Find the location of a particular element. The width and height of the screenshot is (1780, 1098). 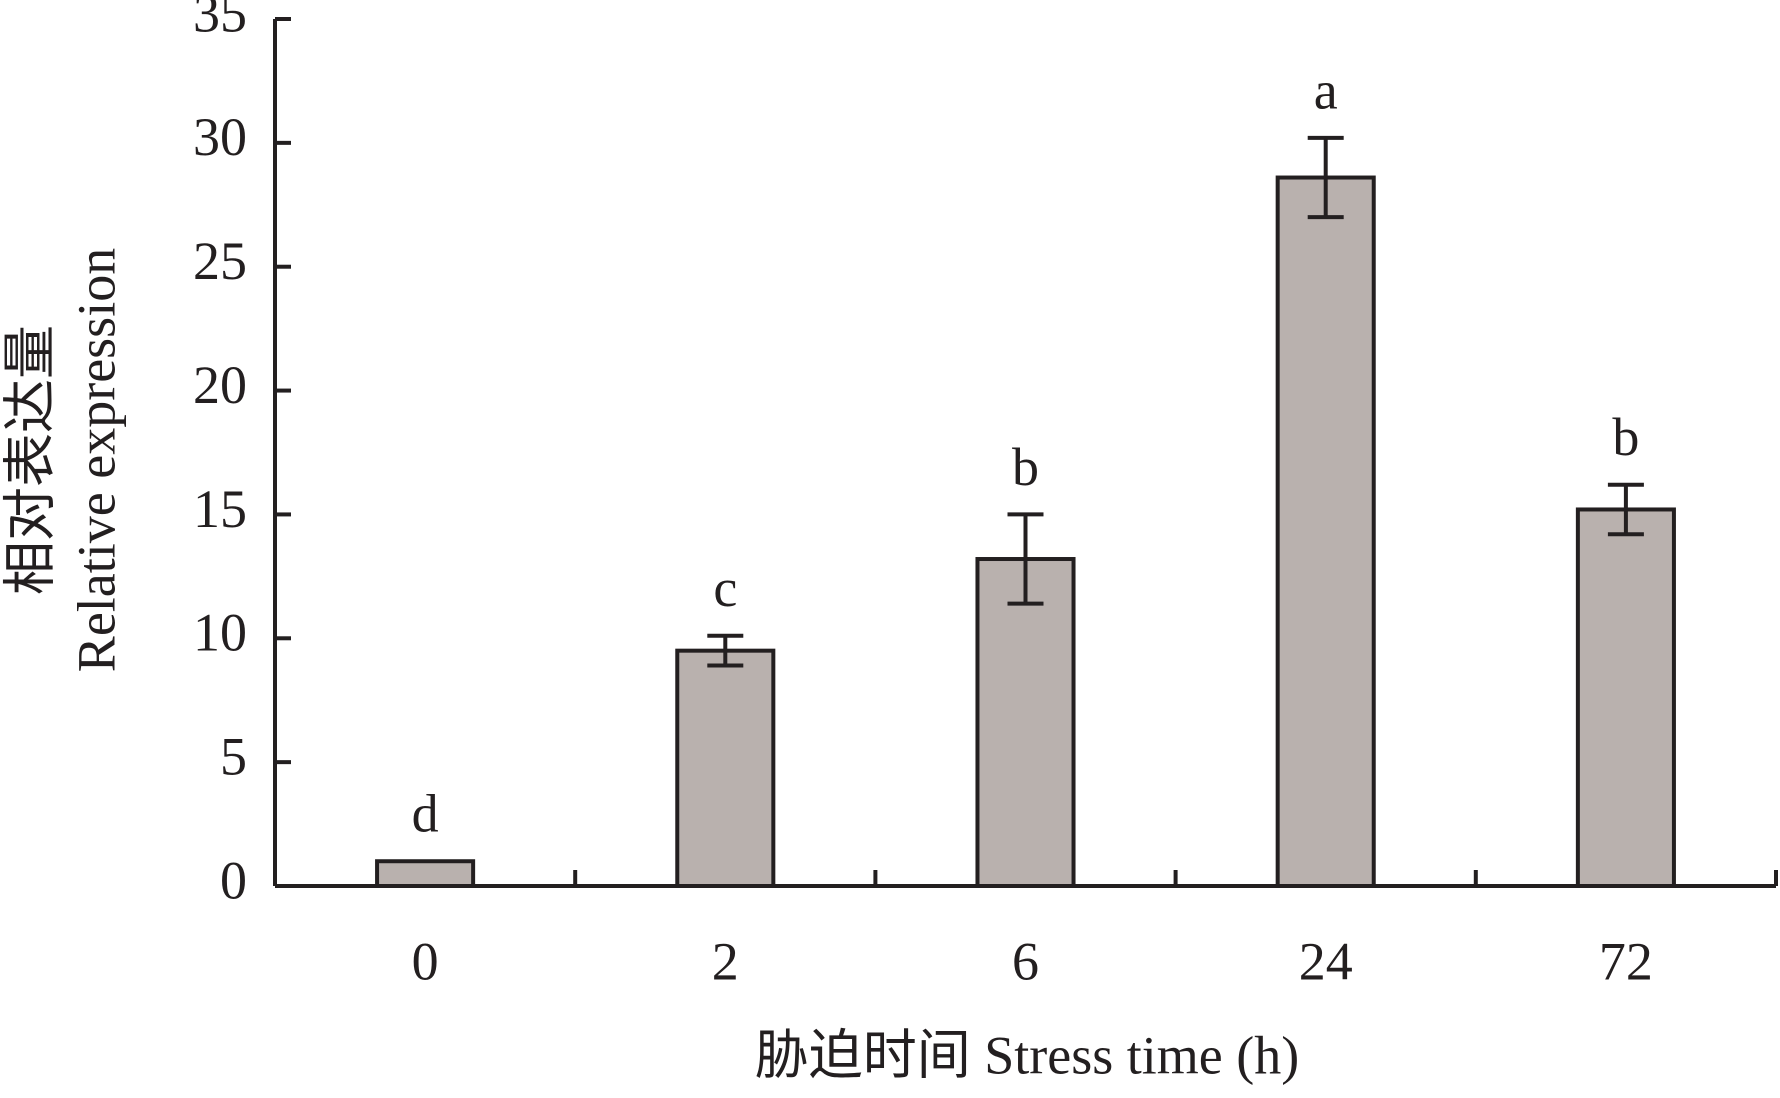

y-tick-label: 20 is located at coordinates (220, 385).